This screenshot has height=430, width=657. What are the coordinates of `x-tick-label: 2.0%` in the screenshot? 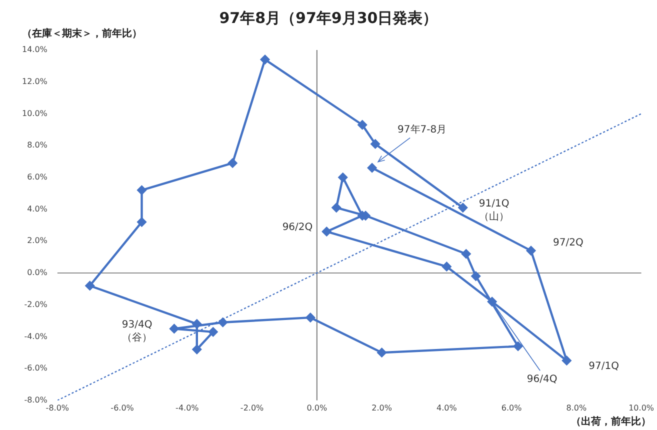 It's located at (382, 407).